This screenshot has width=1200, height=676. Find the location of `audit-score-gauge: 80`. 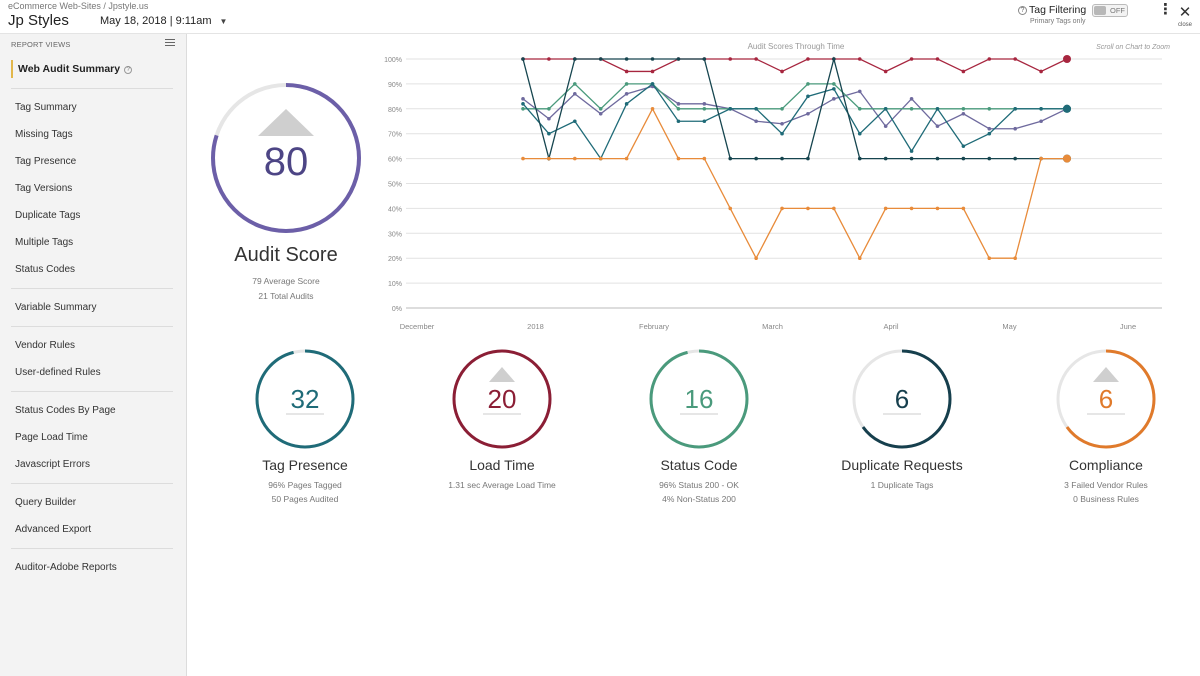

audit-score-gauge: 80 is located at coordinates (286, 158).